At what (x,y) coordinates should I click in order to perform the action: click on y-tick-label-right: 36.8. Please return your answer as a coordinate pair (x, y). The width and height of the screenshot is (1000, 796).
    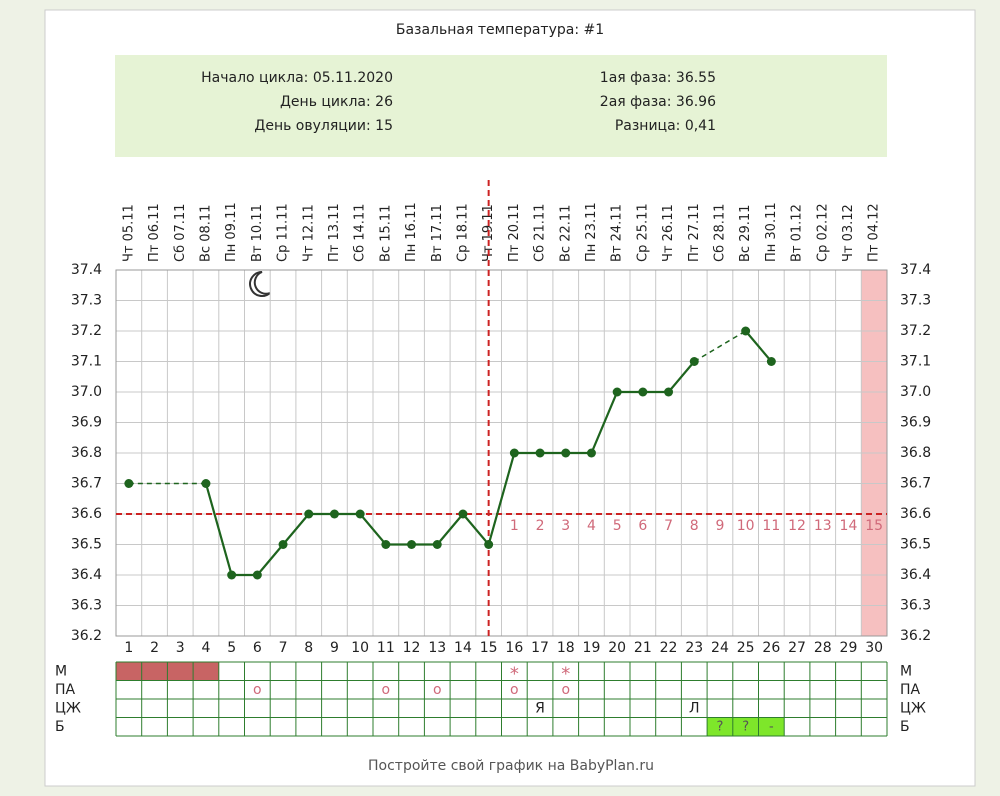
    Looking at the image, I should click on (915, 453).